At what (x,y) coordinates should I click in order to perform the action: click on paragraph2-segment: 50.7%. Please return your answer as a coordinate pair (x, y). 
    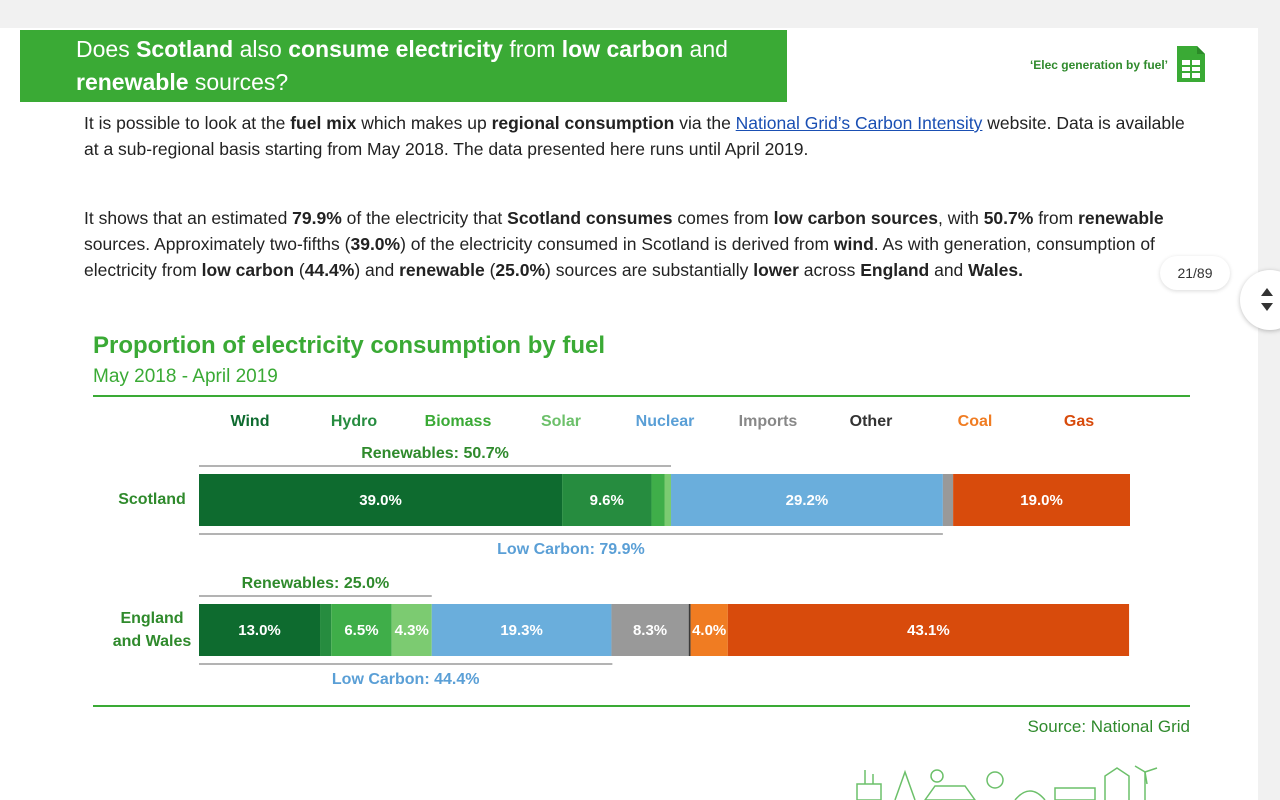
    Looking at the image, I should click on (1008, 218).